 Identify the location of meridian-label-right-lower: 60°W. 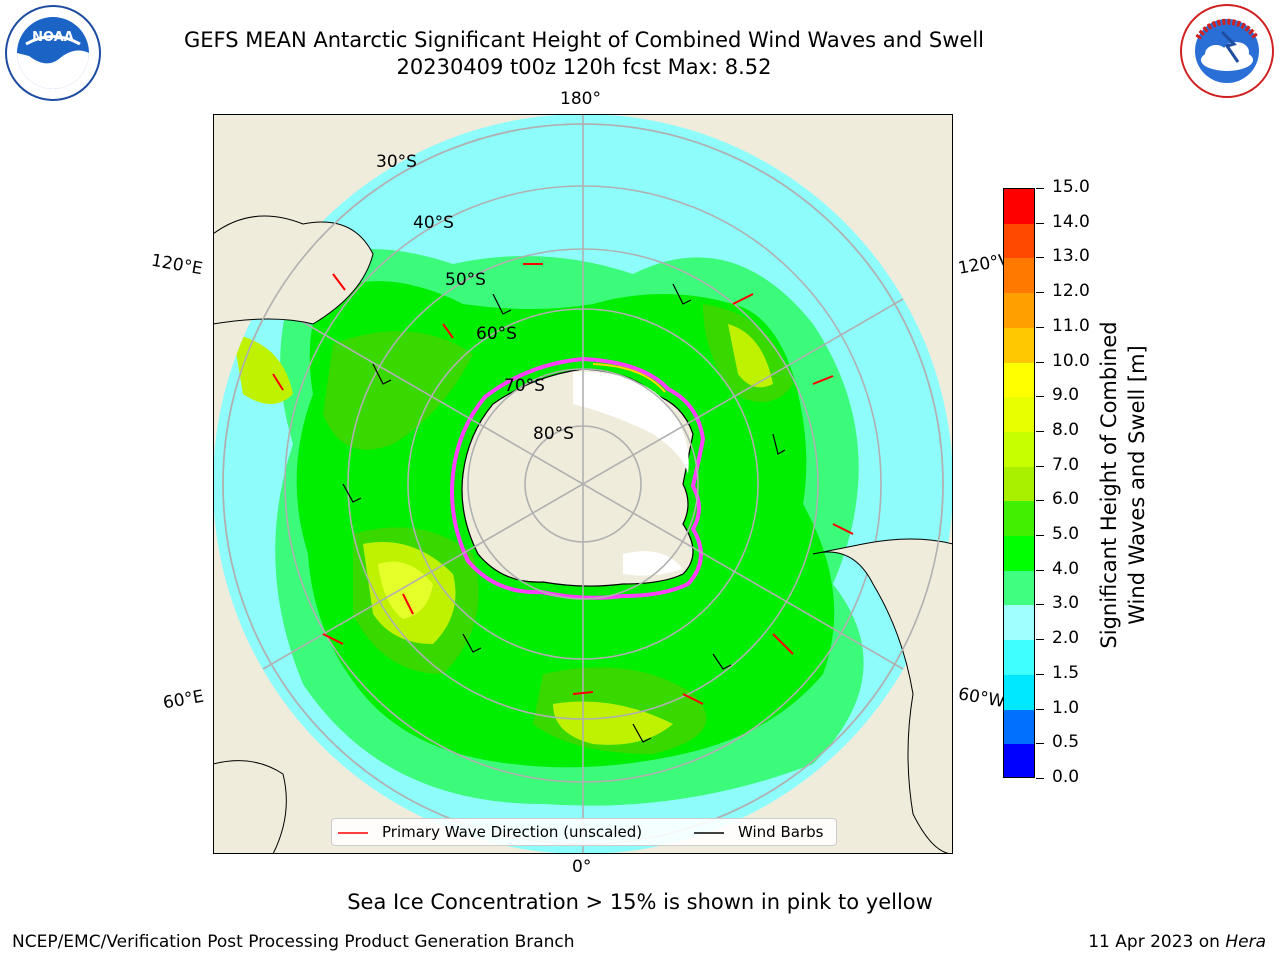
(980, 698).